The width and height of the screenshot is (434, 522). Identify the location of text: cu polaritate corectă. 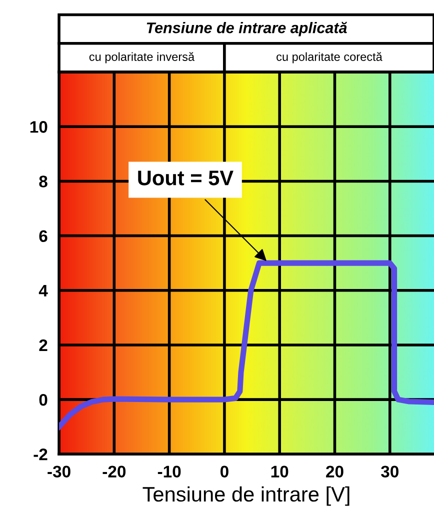
(329, 58).